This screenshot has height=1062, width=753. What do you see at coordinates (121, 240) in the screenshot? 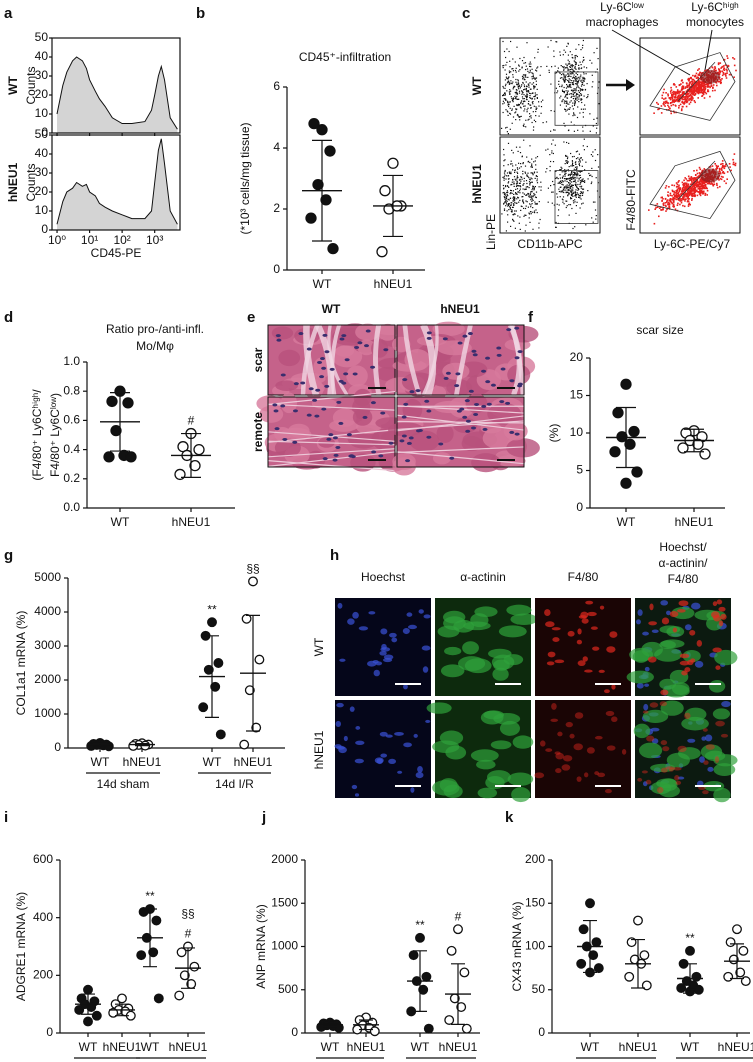
I see `x-tick-label: 10²` at bounding box center [121, 240].